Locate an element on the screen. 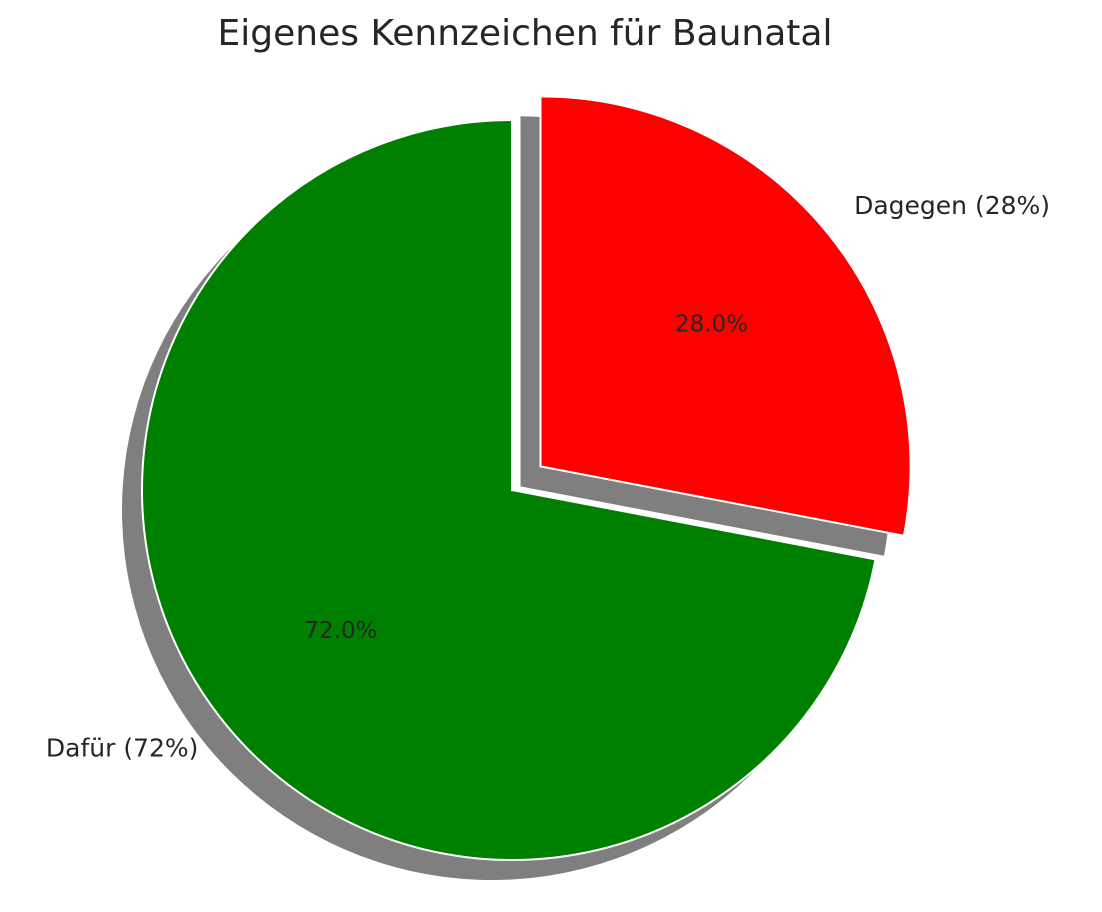  value-label: 72.0% is located at coordinates (340, 631).